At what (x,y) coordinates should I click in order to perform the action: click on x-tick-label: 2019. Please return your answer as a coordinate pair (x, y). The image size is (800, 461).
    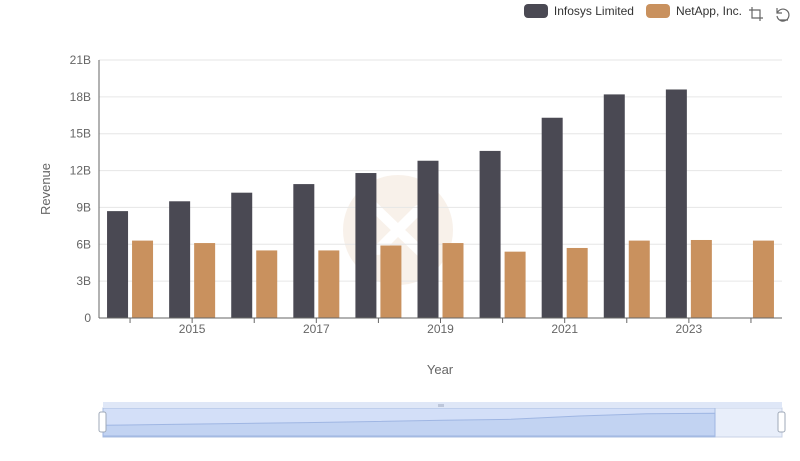
    Looking at the image, I should click on (440, 329).